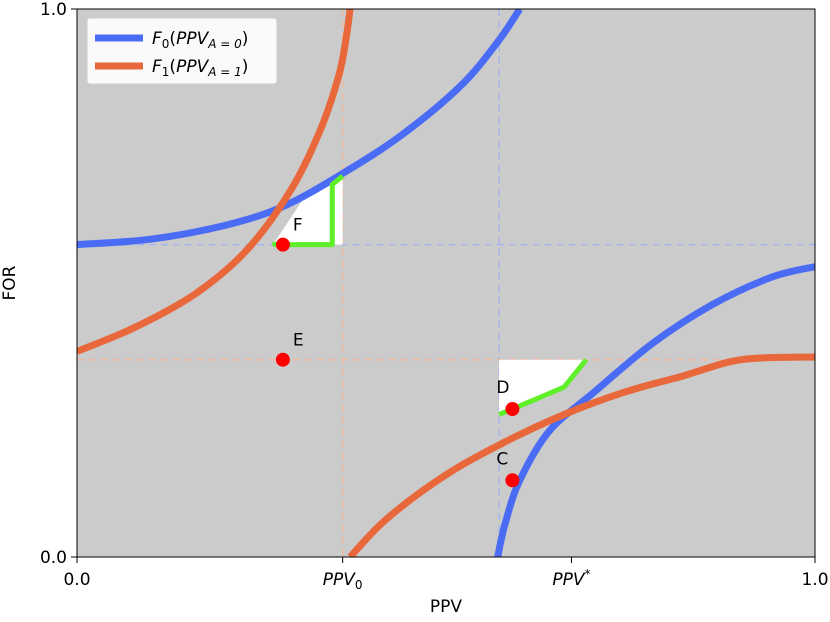 The image size is (830, 622). I want to click on x-tick-label-2: PPV*, so click(571, 578).